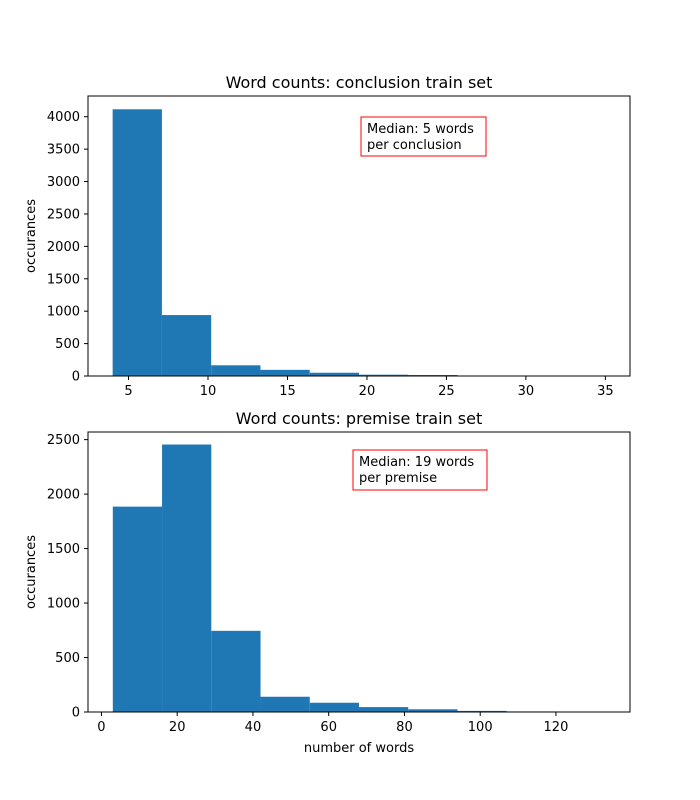 The height and width of the screenshot is (800, 700). What do you see at coordinates (253, 727) in the screenshot?
I see `x-tick-label: 40` at bounding box center [253, 727].